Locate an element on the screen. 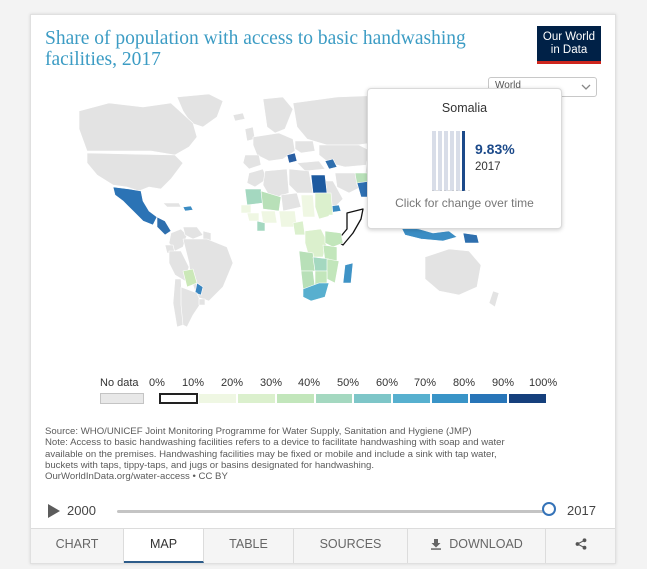 This screenshot has width=647, height=569. tab-bar: CHART MAP TABLE SOURCES DOWNLOAD is located at coordinates (323, 545).